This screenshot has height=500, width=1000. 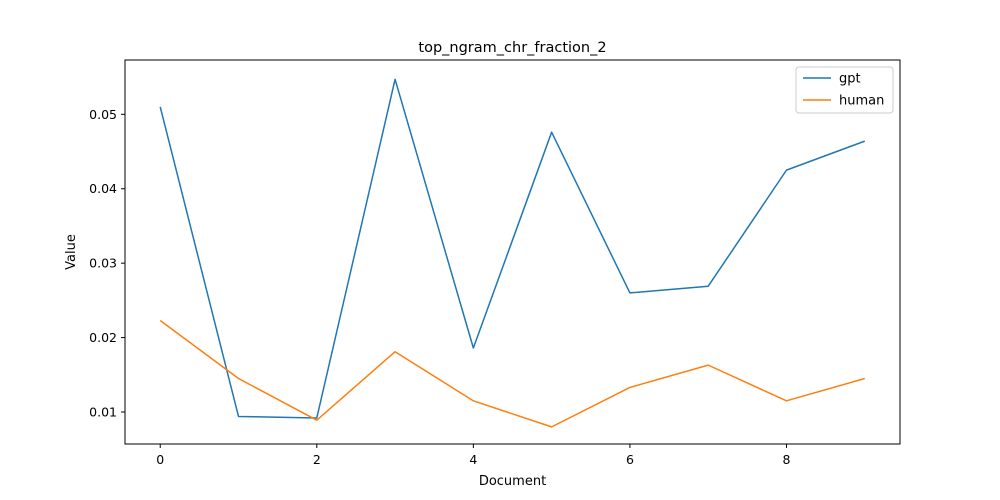 What do you see at coordinates (103, 263) in the screenshot?
I see `y-tick-label: 0.03` at bounding box center [103, 263].